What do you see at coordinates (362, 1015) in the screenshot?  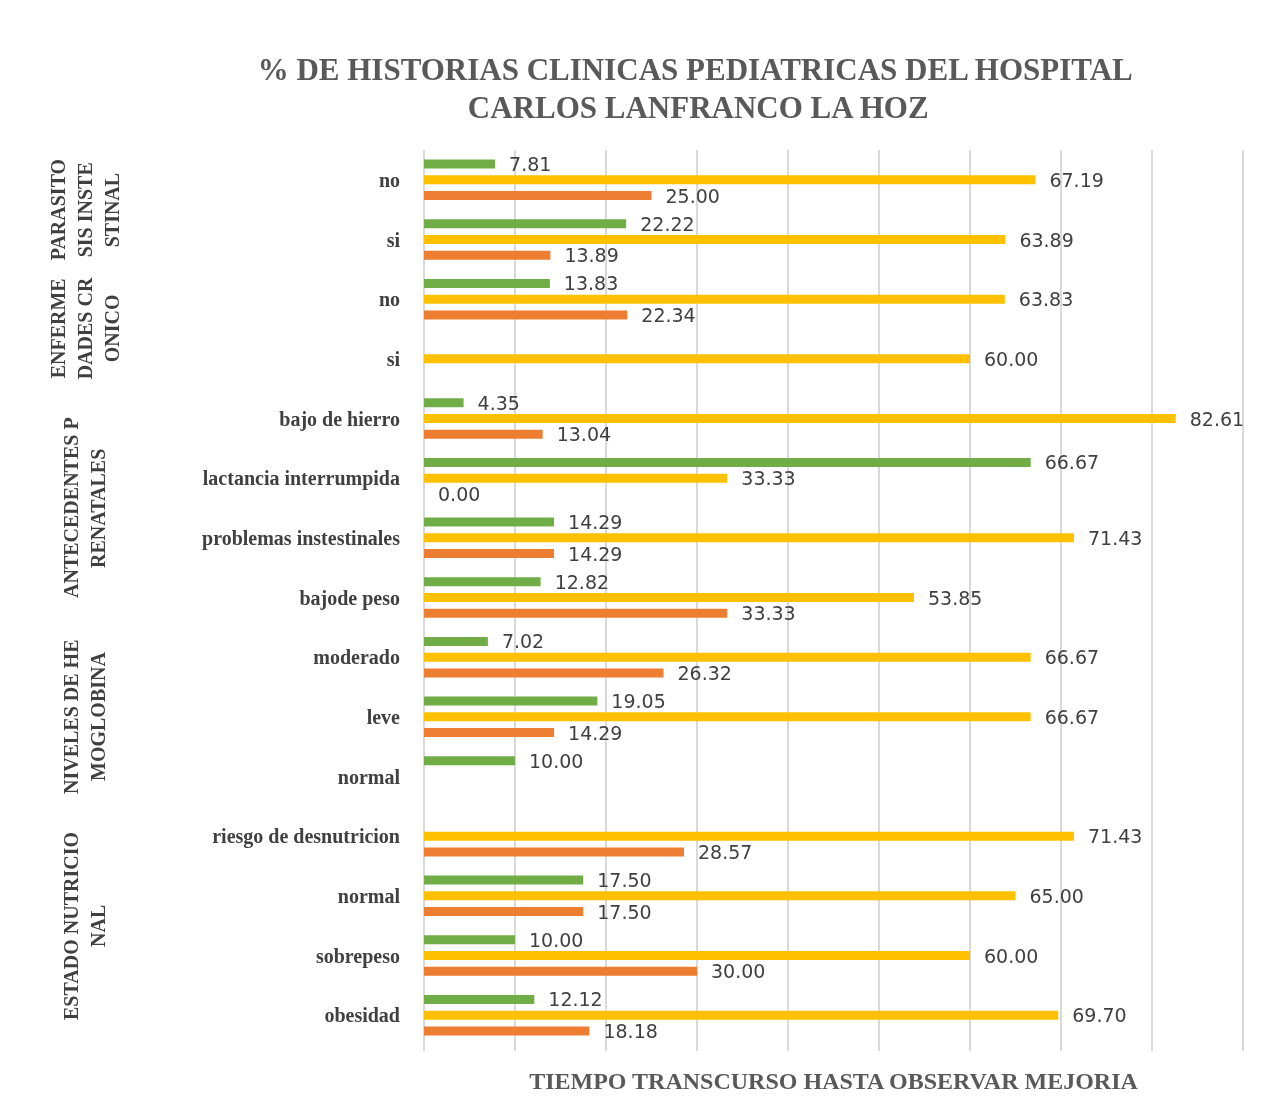 I see `y-tick-label: obesidad` at bounding box center [362, 1015].